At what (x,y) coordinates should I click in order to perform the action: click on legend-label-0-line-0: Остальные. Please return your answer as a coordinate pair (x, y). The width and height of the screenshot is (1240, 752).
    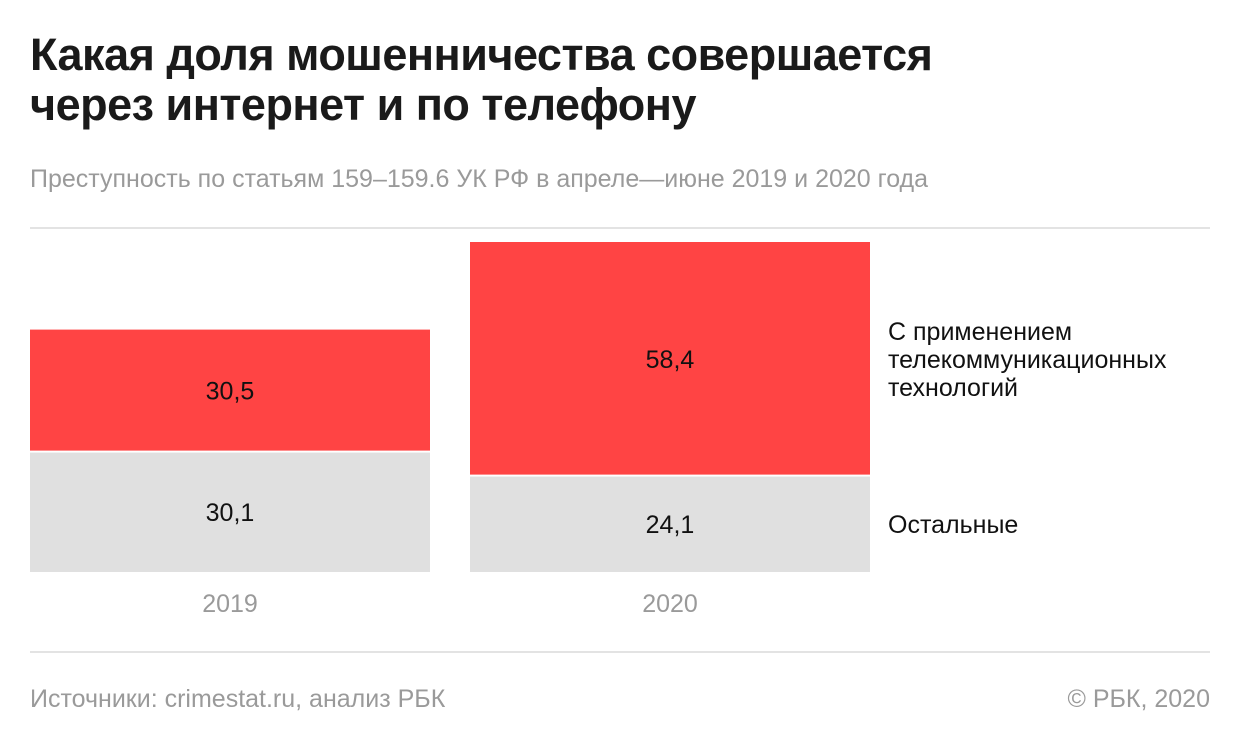
    Looking at the image, I should click on (953, 525).